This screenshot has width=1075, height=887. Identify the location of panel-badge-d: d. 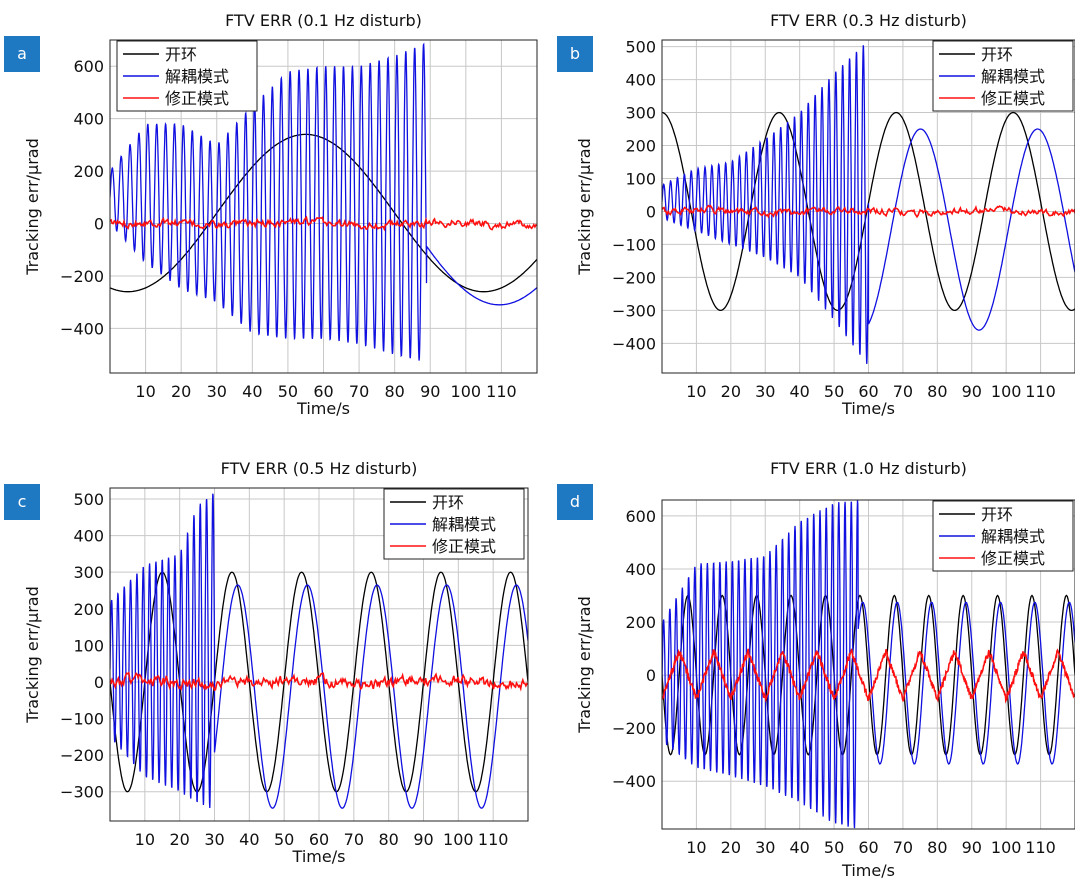
(575, 502).